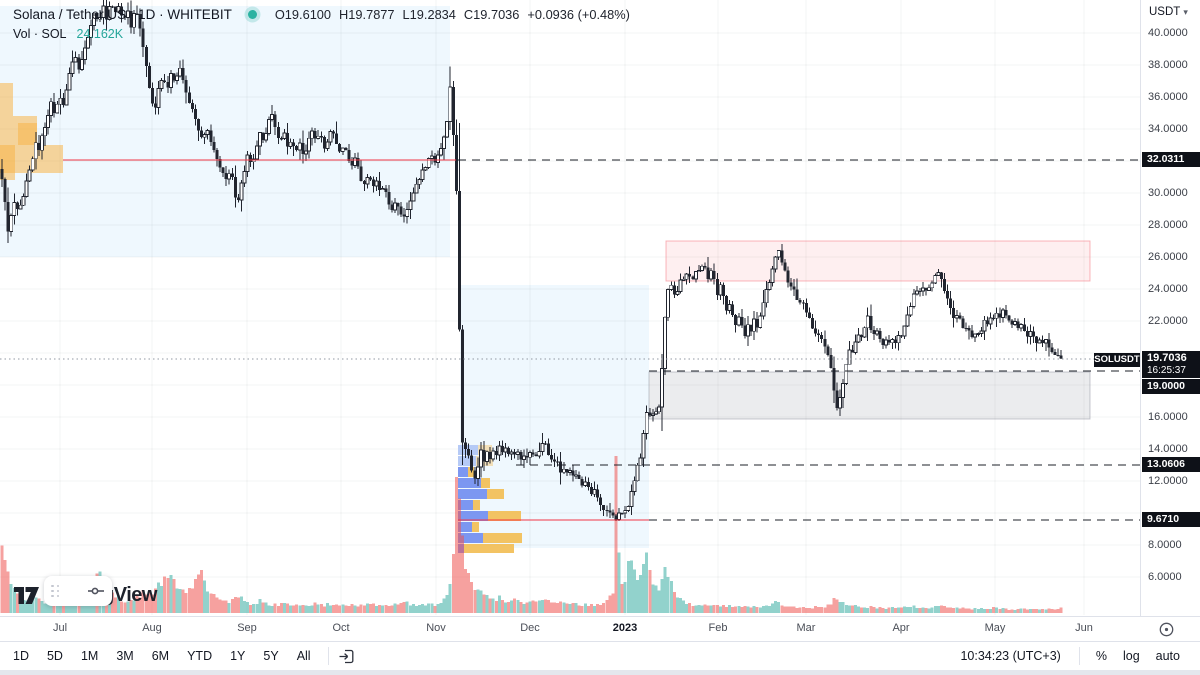  What do you see at coordinates (1171, 464) in the screenshot?
I see `price-level-tag: 13.0606` at bounding box center [1171, 464].